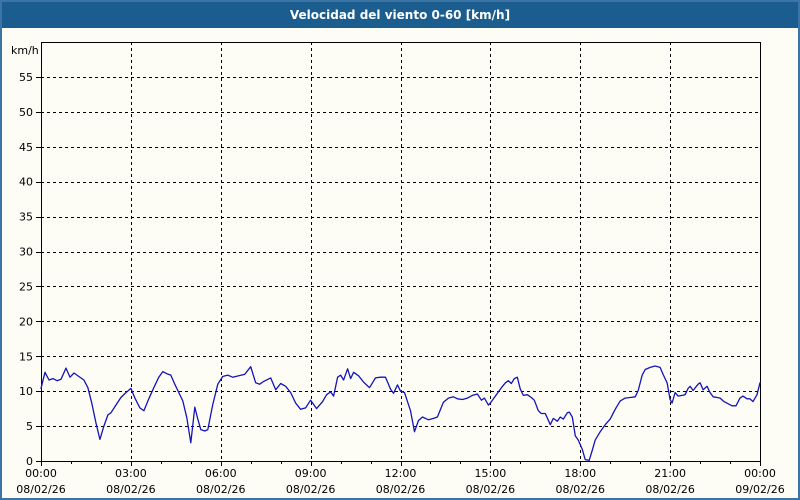 This screenshot has height=500, width=800. Describe the element at coordinates (25, 50) in the screenshot. I see `y-axis-unit-label: km/h` at that location.